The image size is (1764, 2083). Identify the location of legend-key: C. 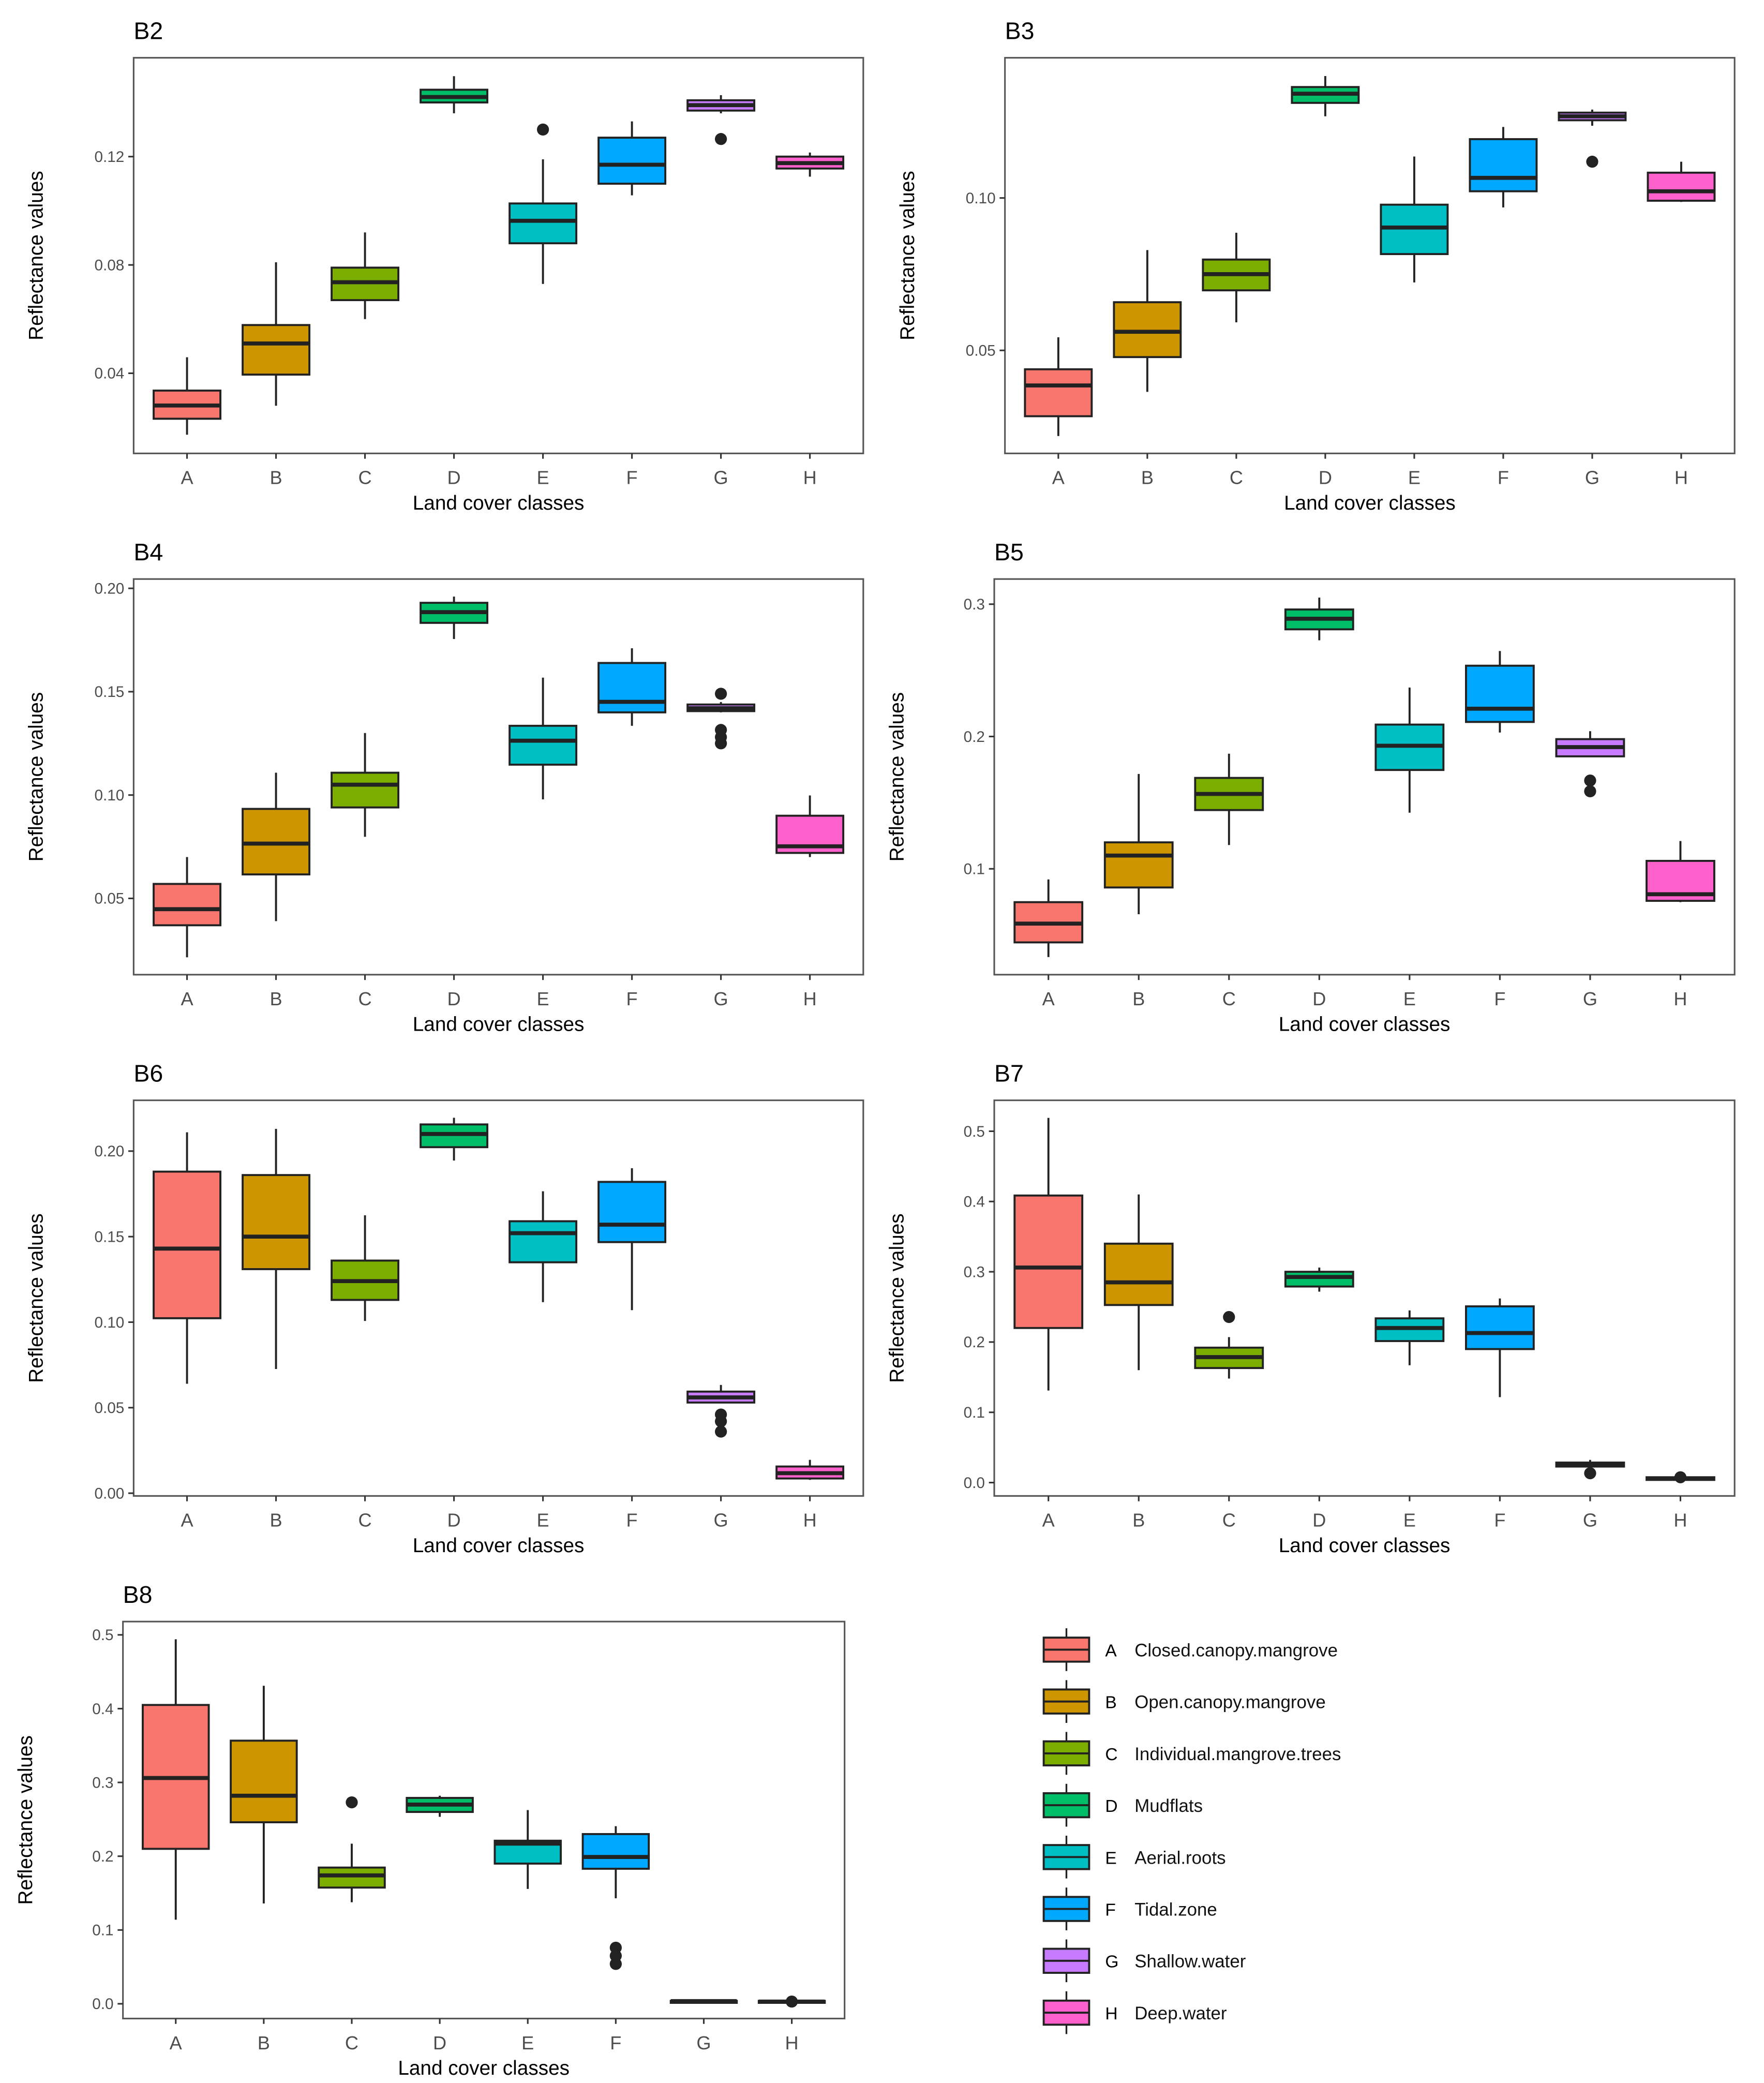
(1111, 1754).